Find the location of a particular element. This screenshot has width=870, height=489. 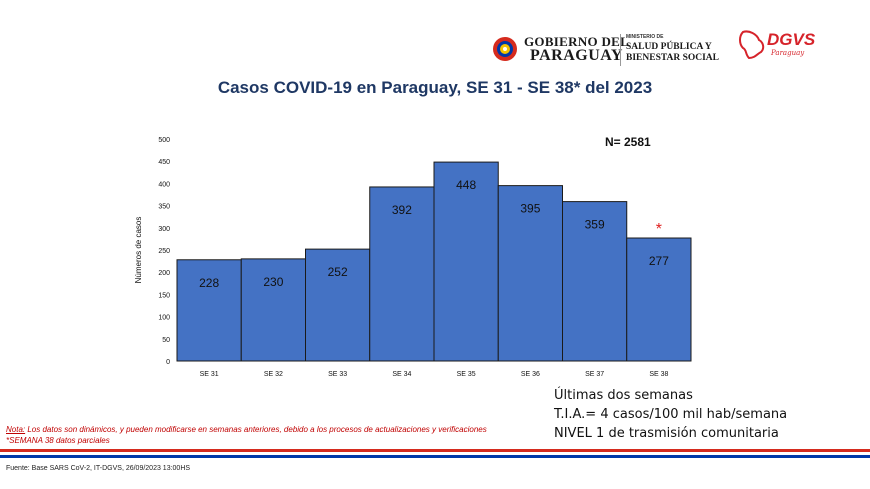

seal-icon is located at coordinates (505, 49).